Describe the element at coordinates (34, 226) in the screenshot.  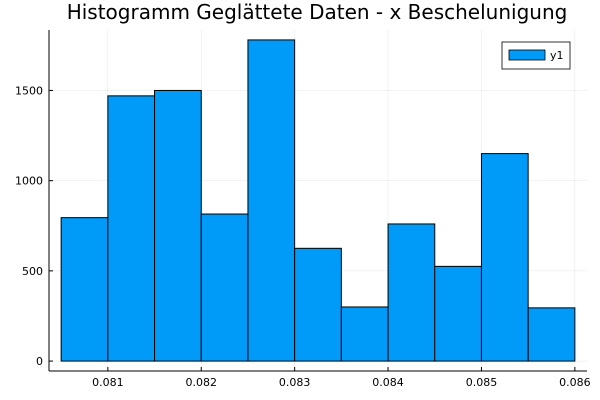
I see `y-ticks-group: 0 500 1000 1500` at that location.